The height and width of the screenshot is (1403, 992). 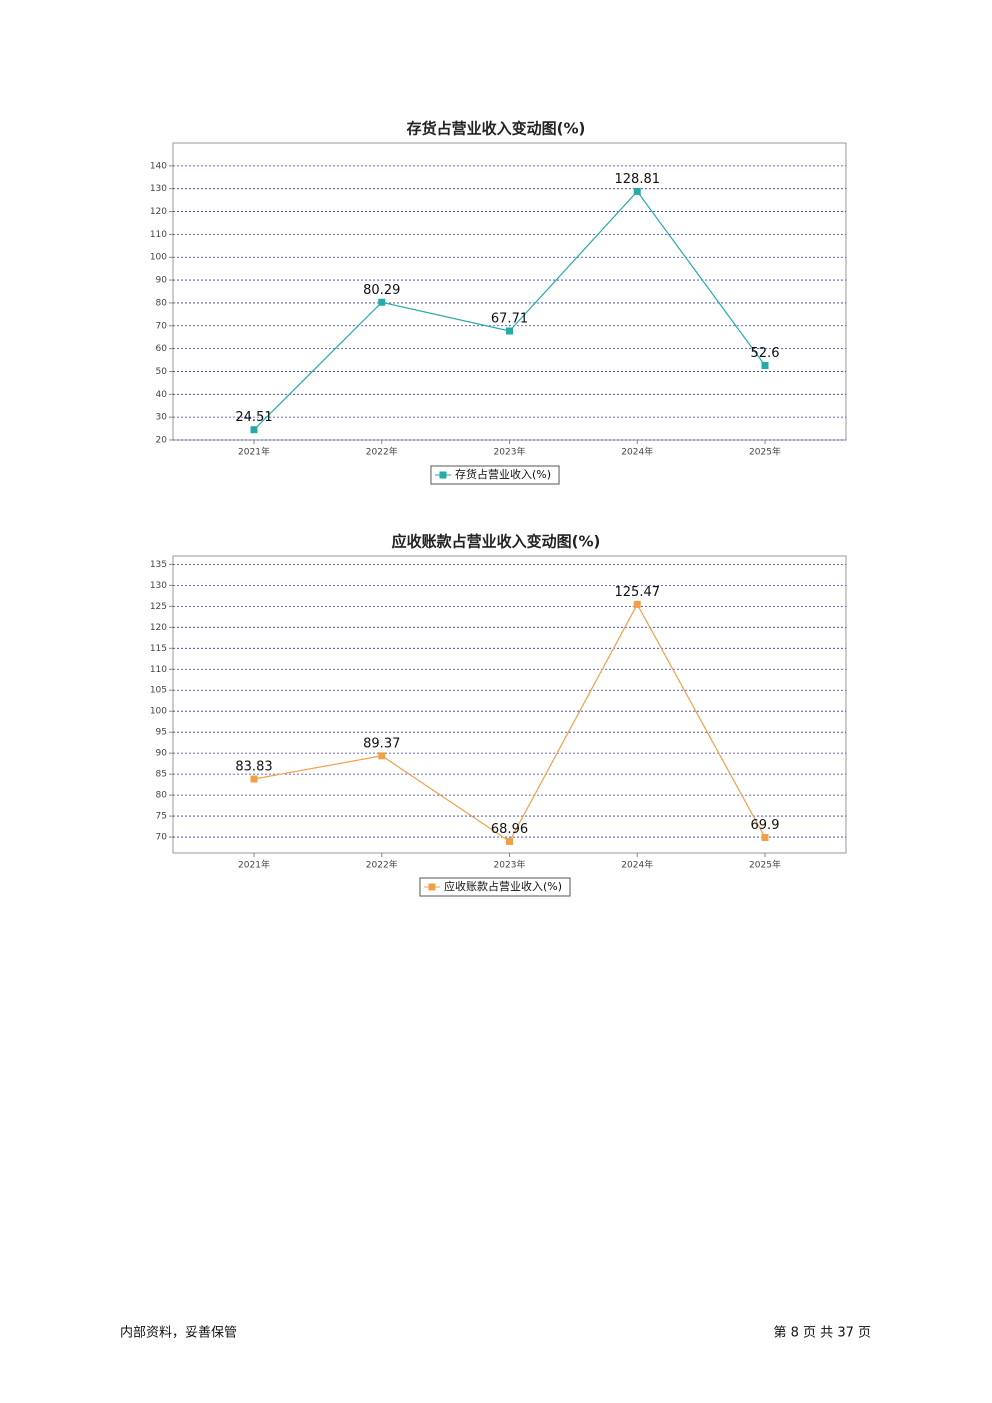 What do you see at coordinates (161, 817) in the screenshot?
I see `y-tick-label: 75` at bounding box center [161, 817].